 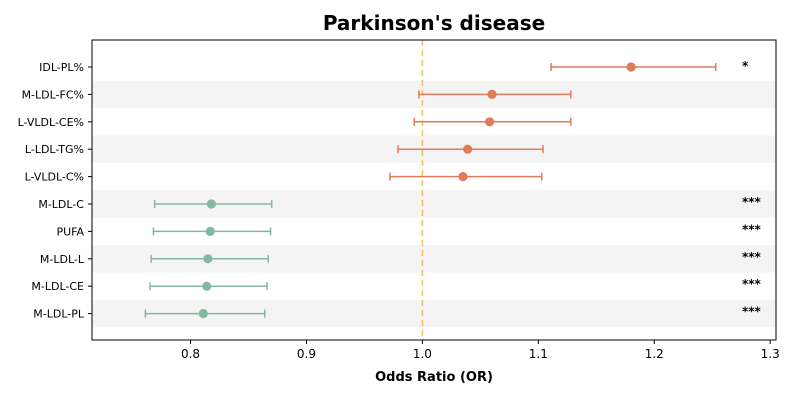 I want to click on y-tick-label: M-LDL-FC%, so click(x=53, y=94).